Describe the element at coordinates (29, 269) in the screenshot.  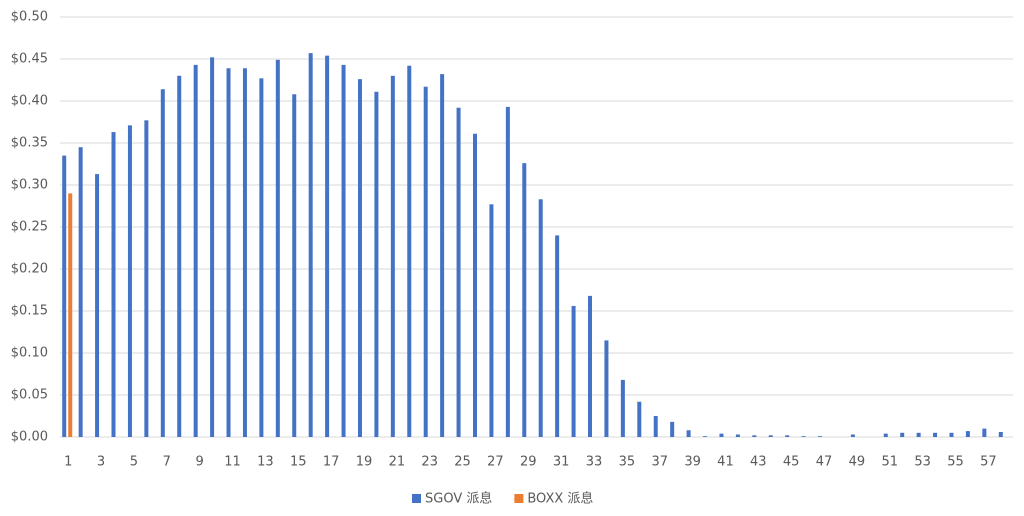
I see `y-tick-label: $0.20` at that location.